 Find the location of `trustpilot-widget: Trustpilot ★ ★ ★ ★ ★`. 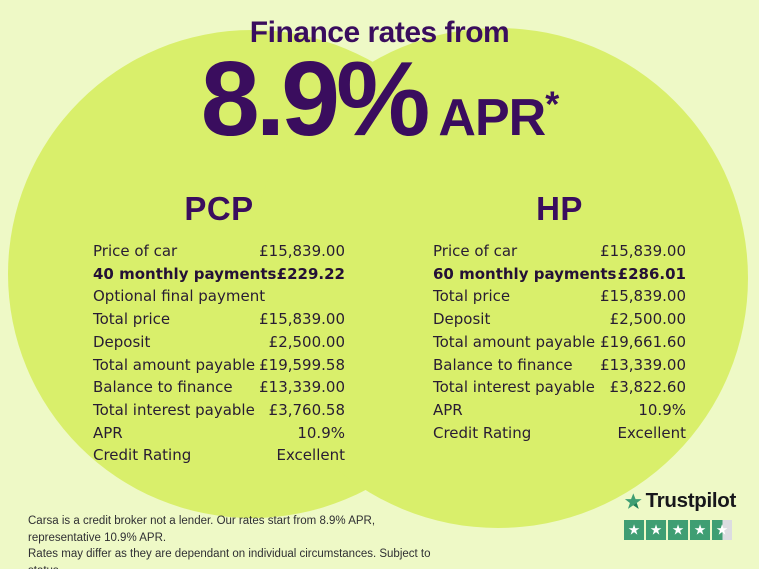

trustpilot-widget: Trustpilot ★ ★ ★ ★ ★ is located at coordinates (680, 514).